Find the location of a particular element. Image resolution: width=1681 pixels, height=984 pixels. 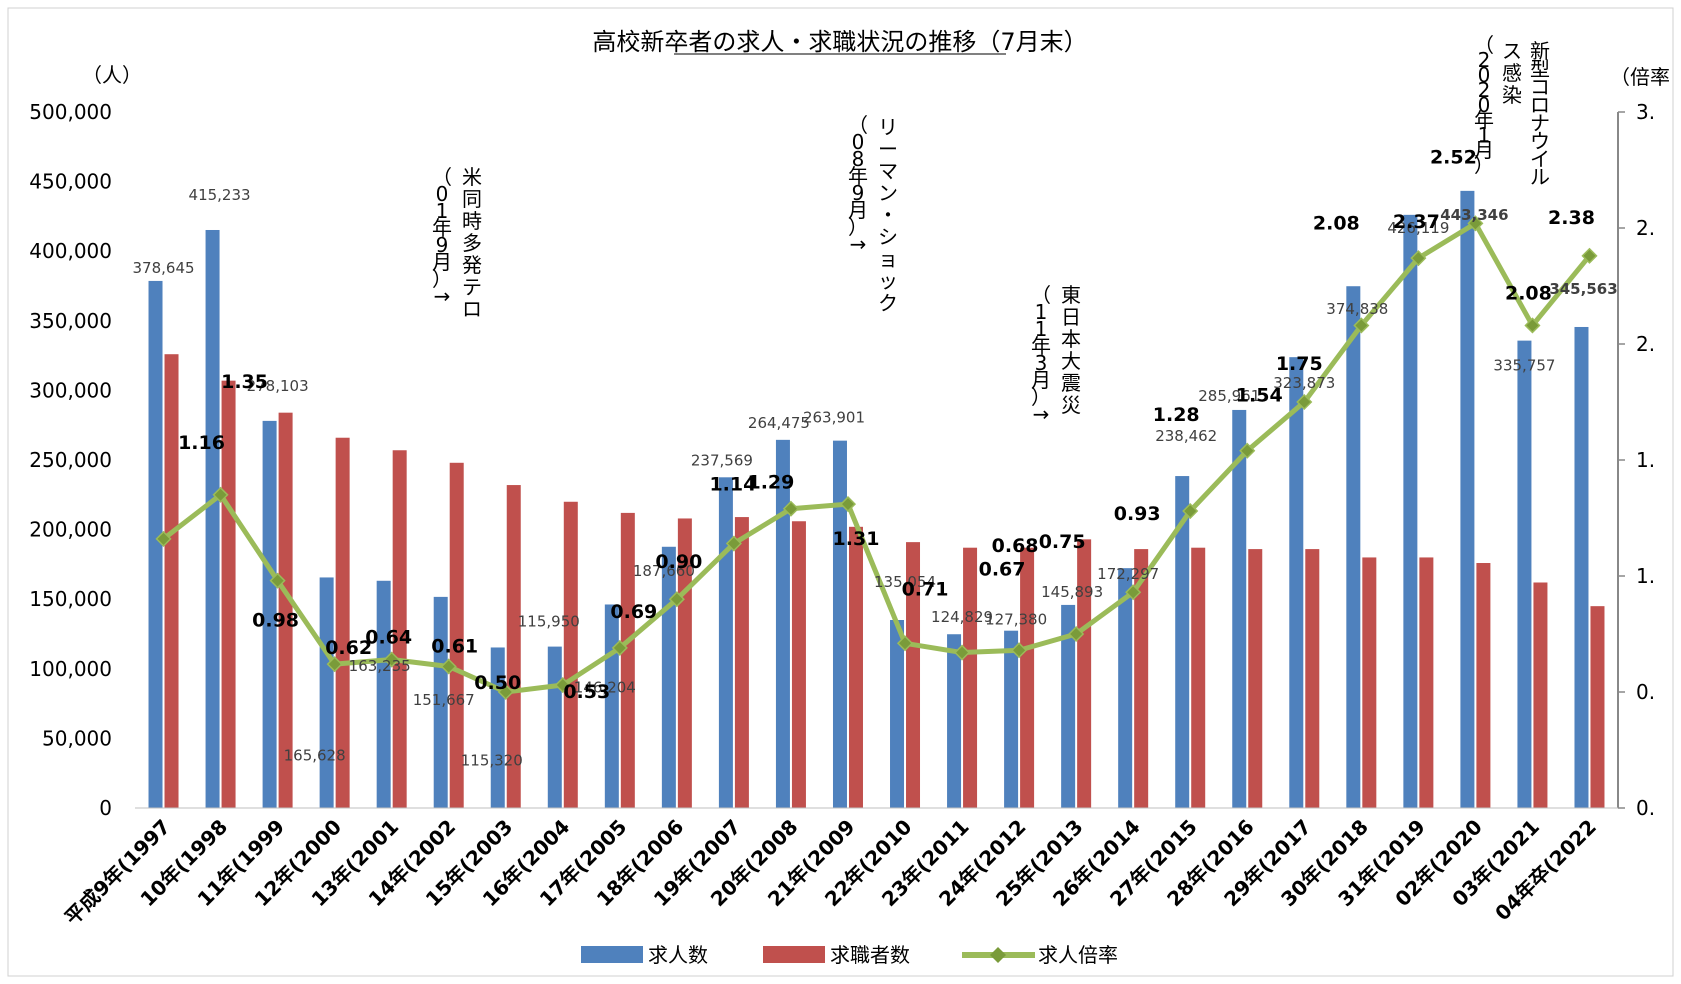

legend-marker-ratio is located at coordinates (998, 955).